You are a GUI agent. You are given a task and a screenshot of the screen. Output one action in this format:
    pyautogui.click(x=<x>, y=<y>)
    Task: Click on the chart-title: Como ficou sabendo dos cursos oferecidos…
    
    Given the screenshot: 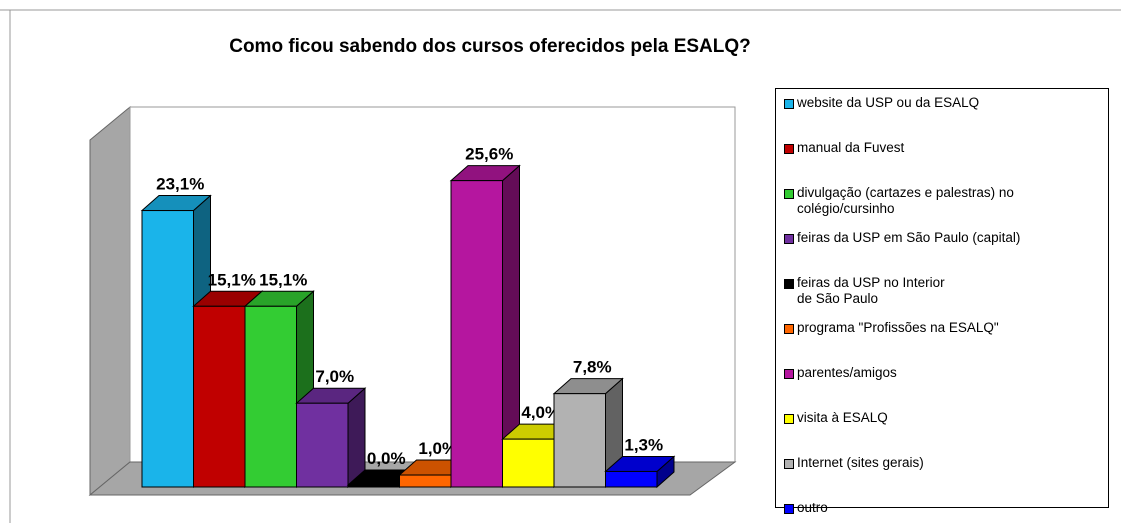 What is the action you would take?
    pyautogui.click(x=490, y=46)
    